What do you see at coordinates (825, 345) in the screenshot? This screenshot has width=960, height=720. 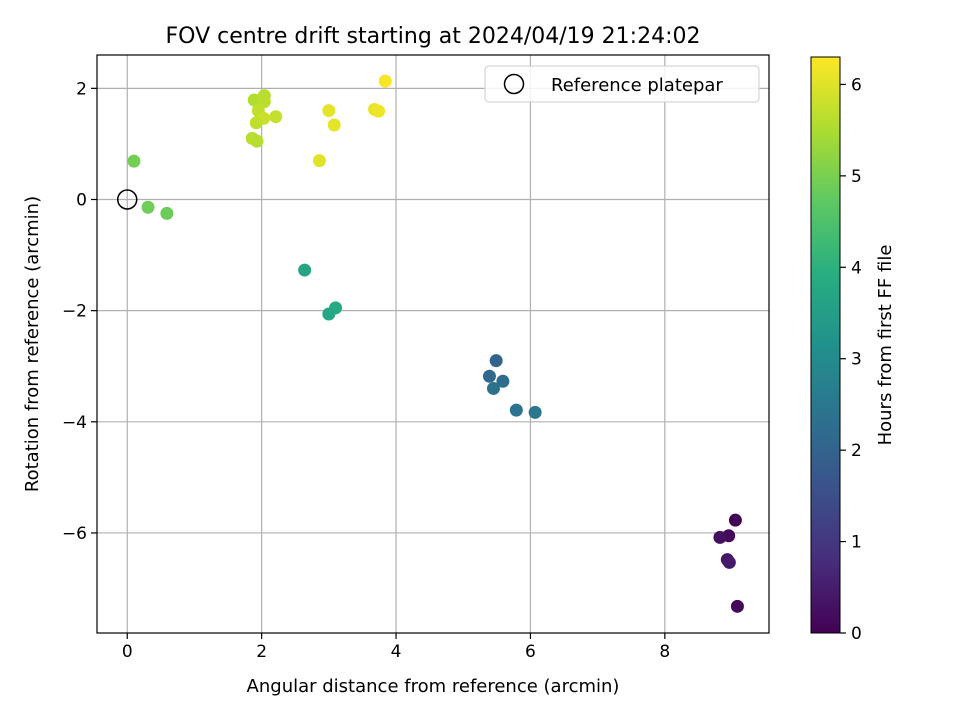 I see `colorbar-gradient` at bounding box center [825, 345].